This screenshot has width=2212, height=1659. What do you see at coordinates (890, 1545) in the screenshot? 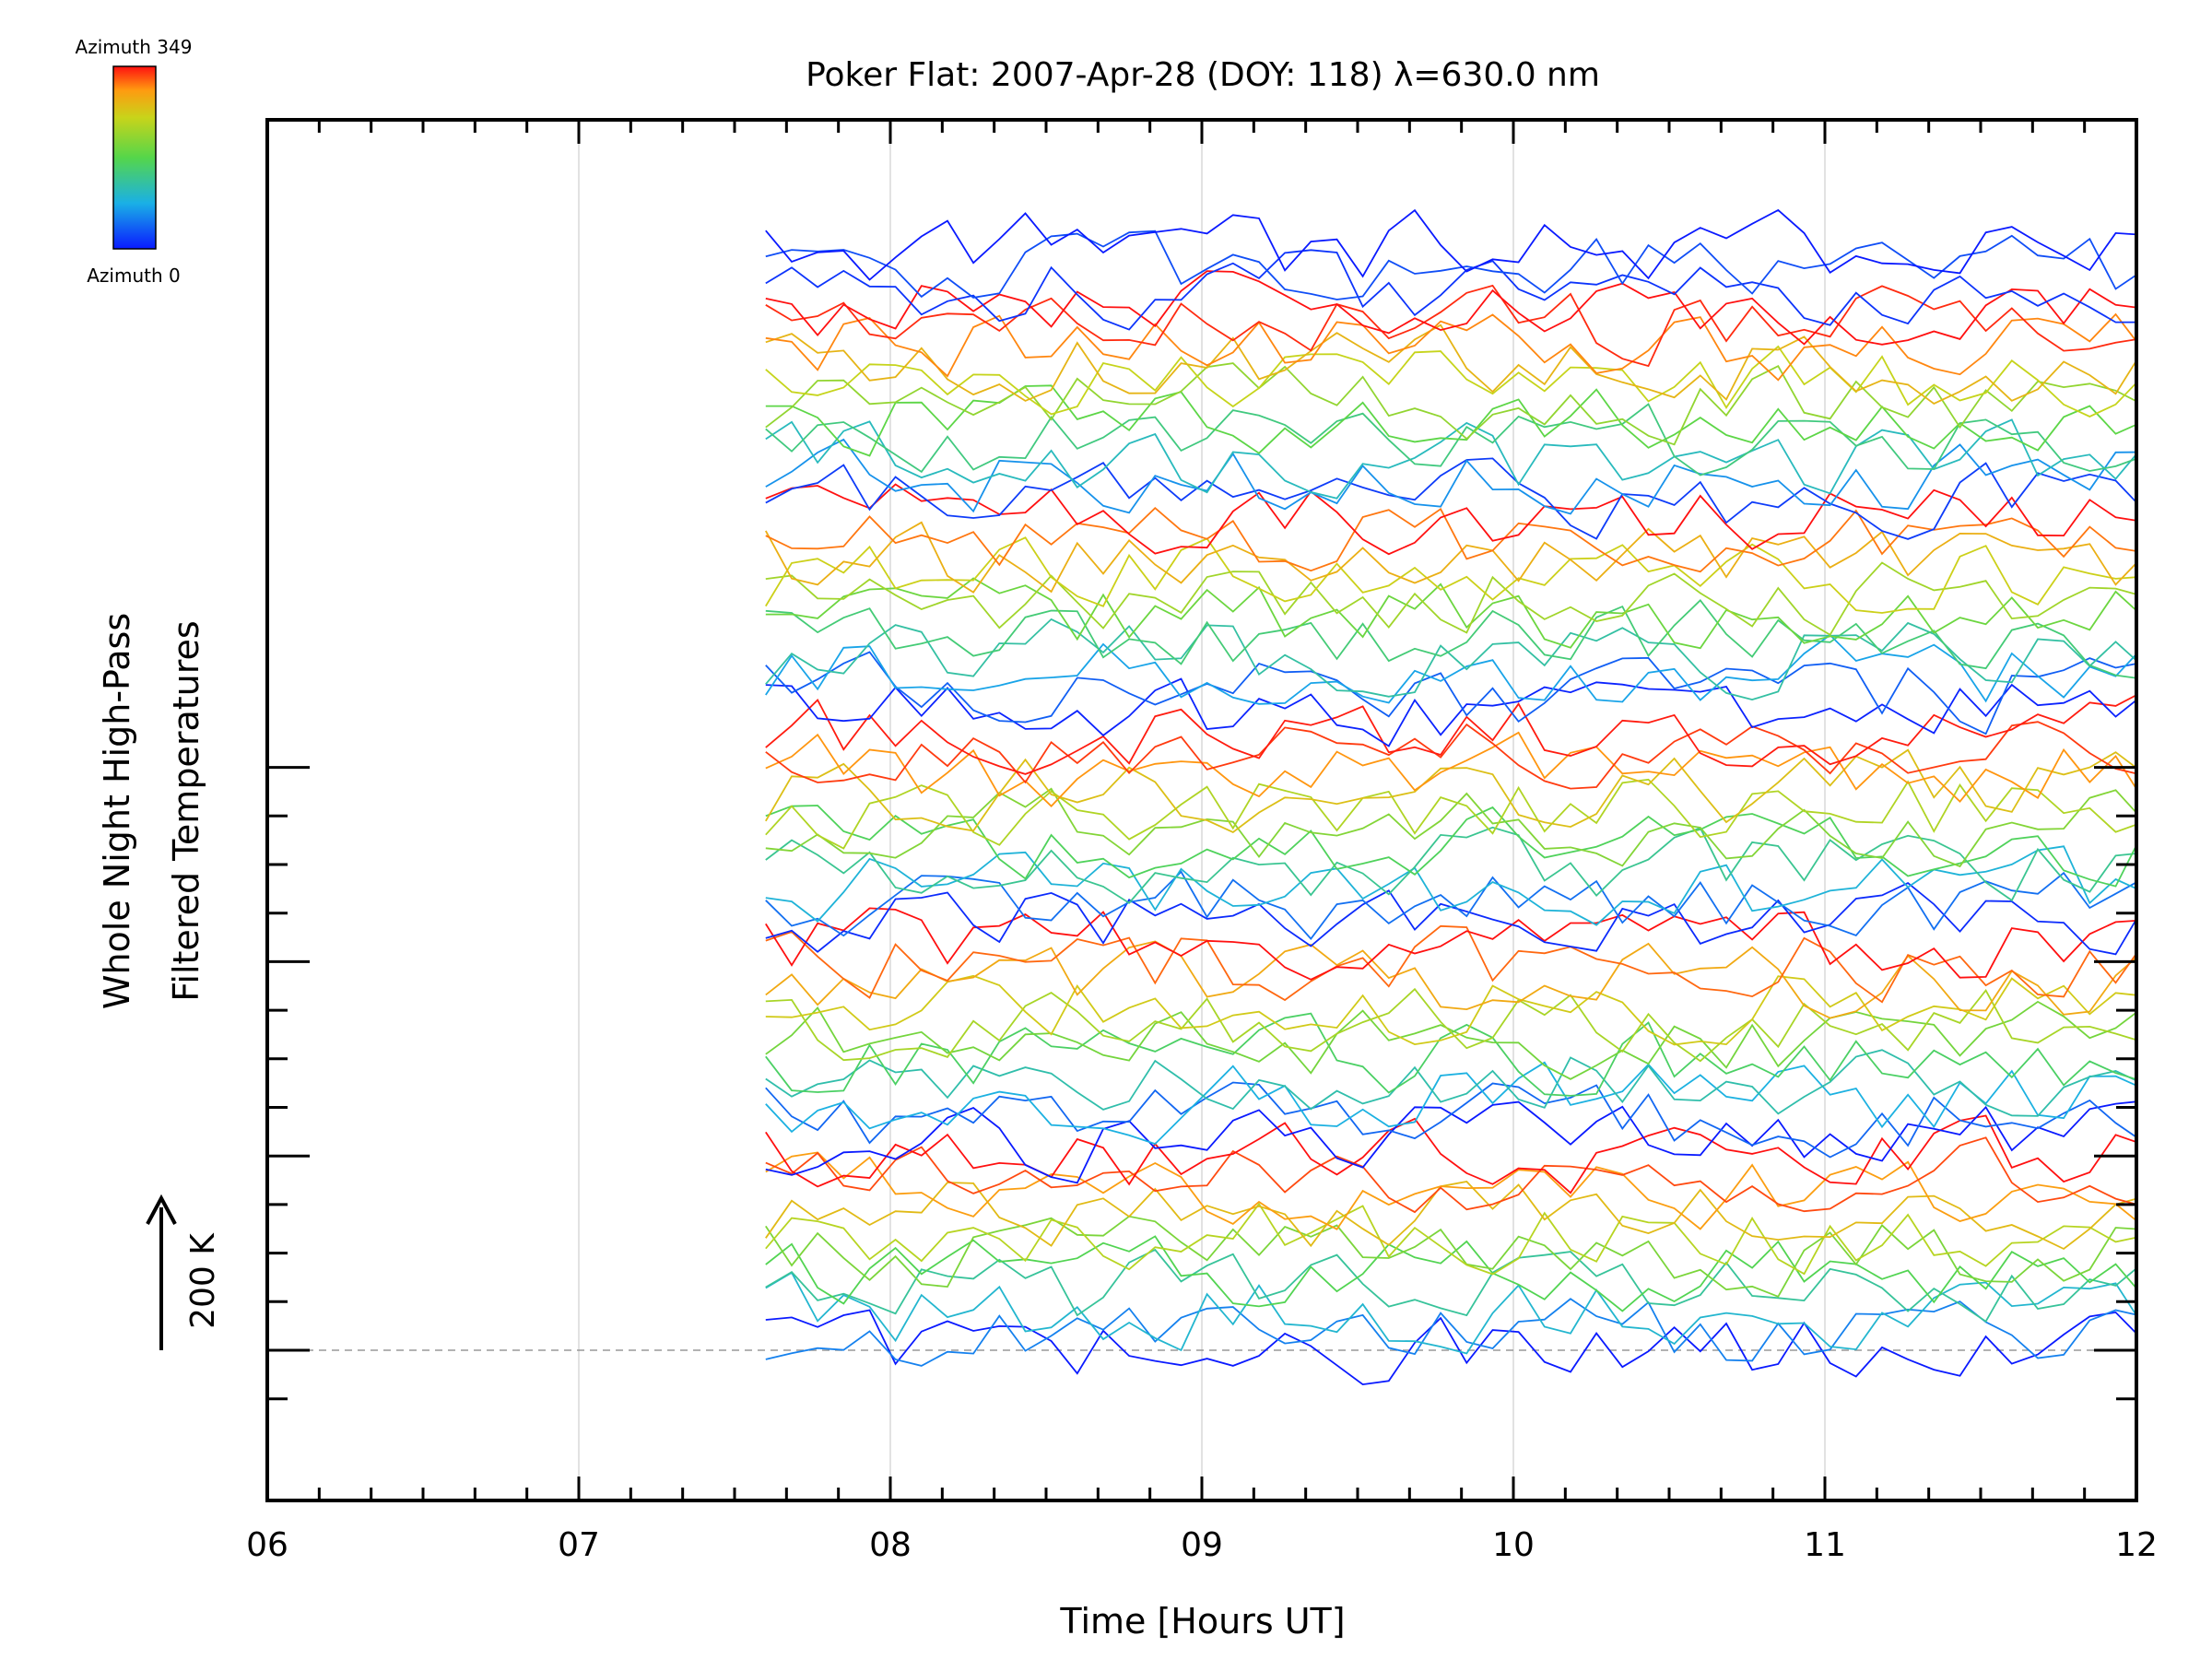
I see `x-tick-label: 08` at bounding box center [890, 1545].